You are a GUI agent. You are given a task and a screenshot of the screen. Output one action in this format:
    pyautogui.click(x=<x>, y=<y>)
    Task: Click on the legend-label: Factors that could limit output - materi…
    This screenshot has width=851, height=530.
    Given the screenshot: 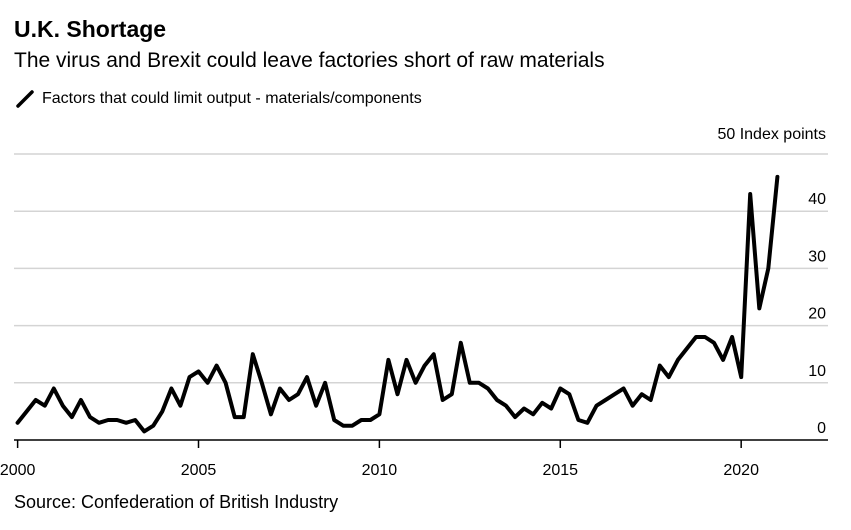 What is the action you would take?
    pyautogui.click(x=232, y=98)
    